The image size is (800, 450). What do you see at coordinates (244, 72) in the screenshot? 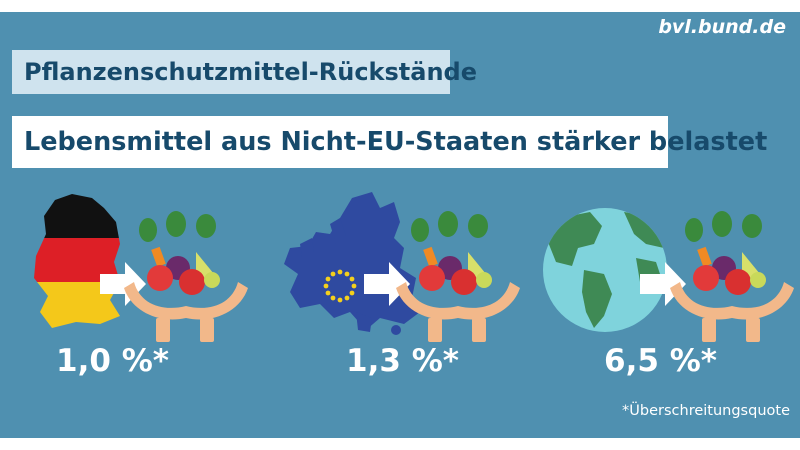
I see `page-title: Pflanzenschutzmittel-Rückstände` at bounding box center [244, 72].